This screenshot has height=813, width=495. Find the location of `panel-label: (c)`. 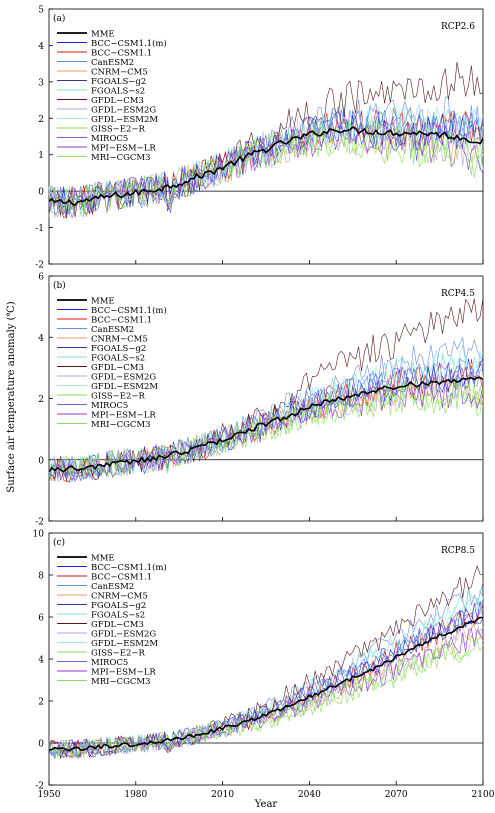

panel-label: (c) is located at coordinates (59, 542).